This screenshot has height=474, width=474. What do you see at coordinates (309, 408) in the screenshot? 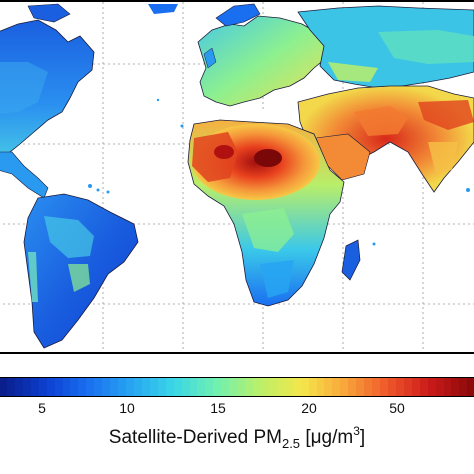
I see `colorbar-tick-20: 20` at bounding box center [309, 408].